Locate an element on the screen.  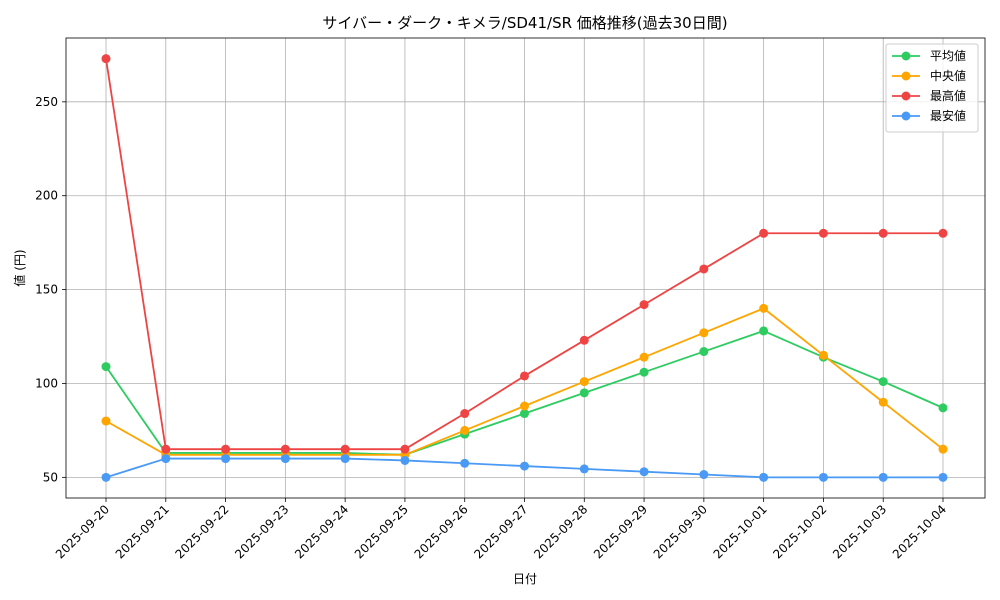
y-tick-label: 150 is located at coordinates (46, 290).